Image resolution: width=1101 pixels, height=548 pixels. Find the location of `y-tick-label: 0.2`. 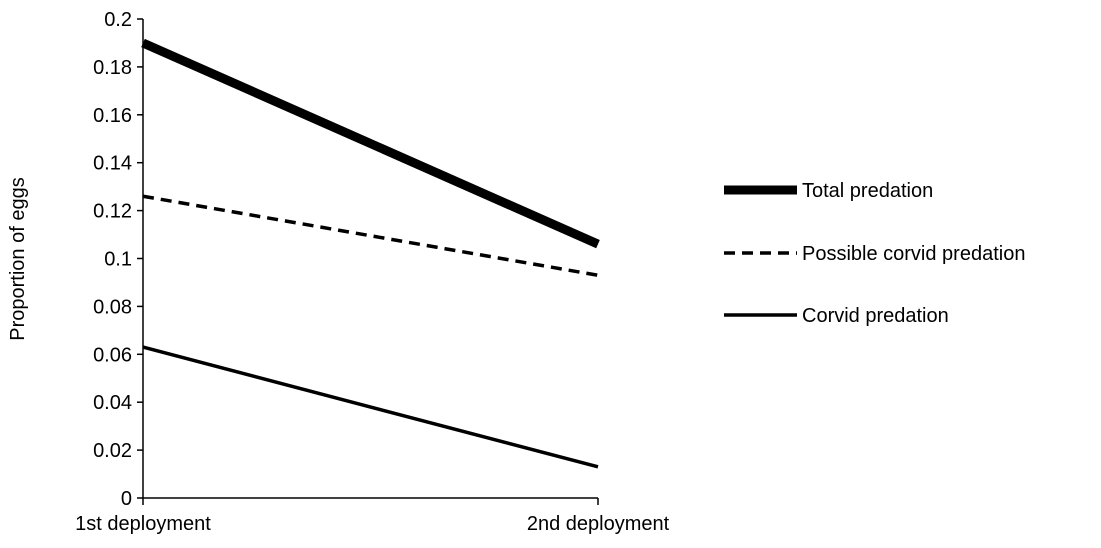

y-tick-label: 0.2 is located at coordinates (118, 20).